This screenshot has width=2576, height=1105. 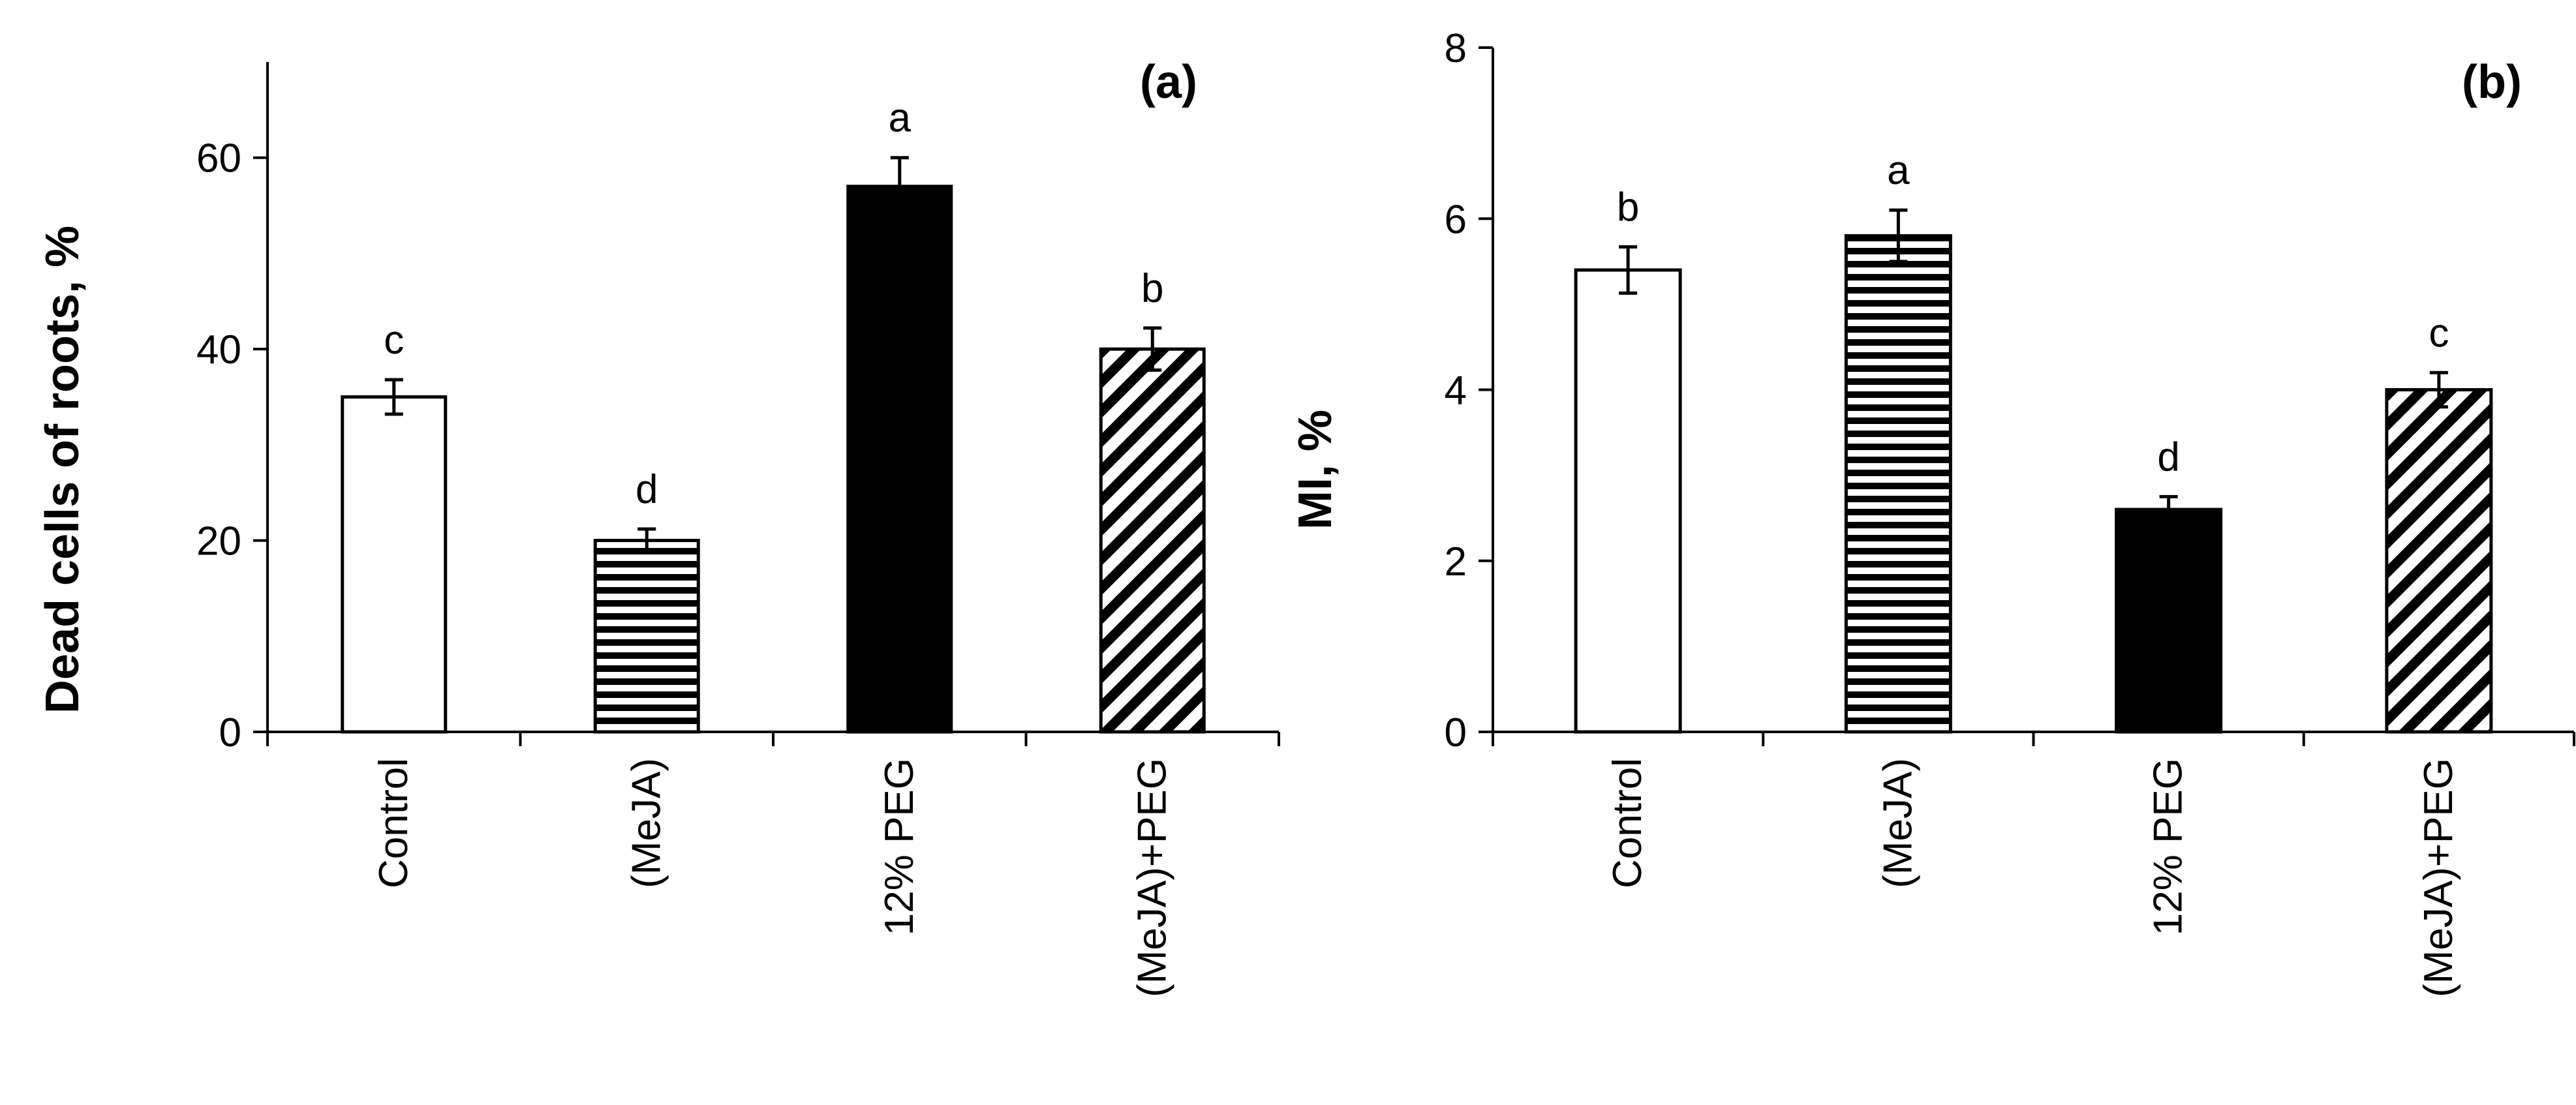 What do you see at coordinates (1456, 220) in the screenshot?
I see `y-tick-label: 6` at bounding box center [1456, 220].